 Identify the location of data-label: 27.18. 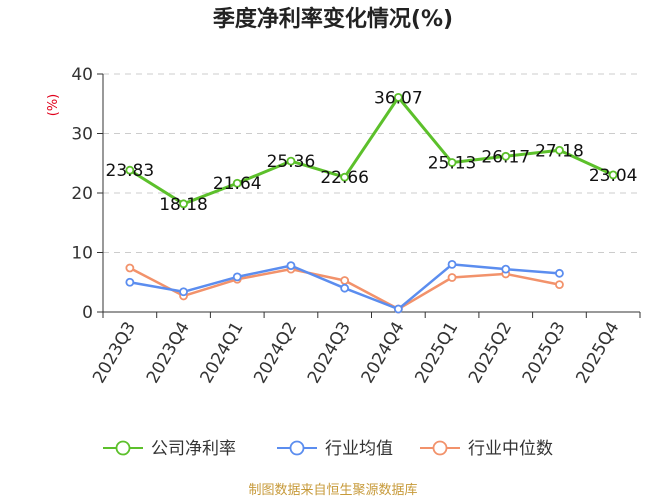
(559, 151).